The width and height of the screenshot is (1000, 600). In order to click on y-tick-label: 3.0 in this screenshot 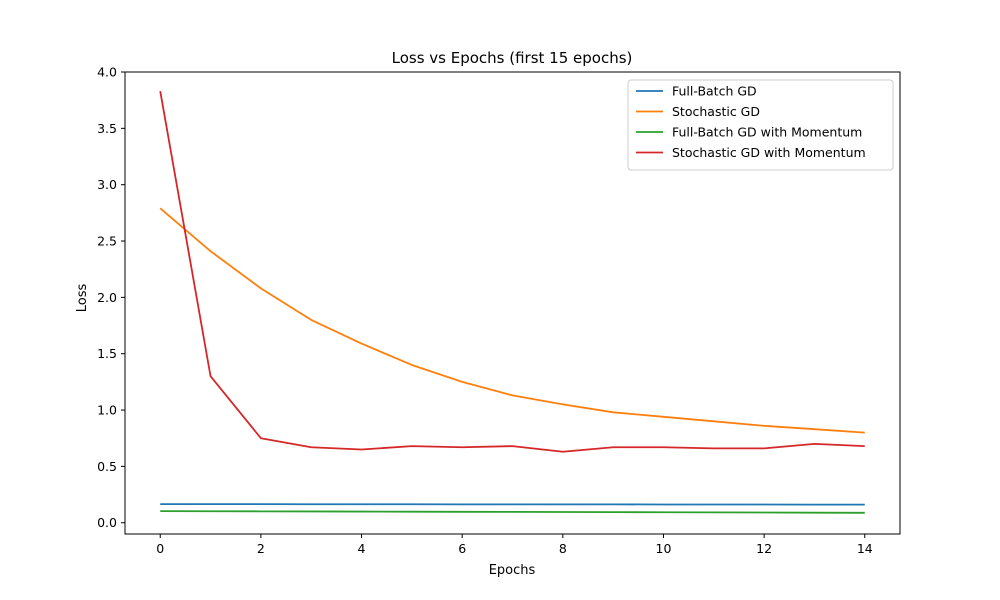, I will do `click(107, 184)`.